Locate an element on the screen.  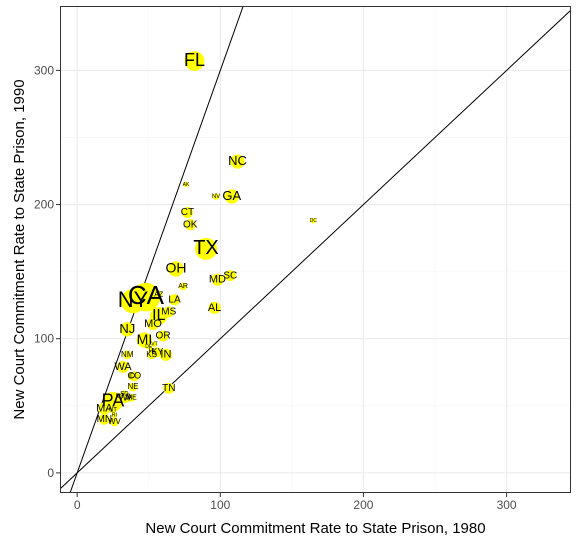
point-ok is located at coordinates (190, 225).